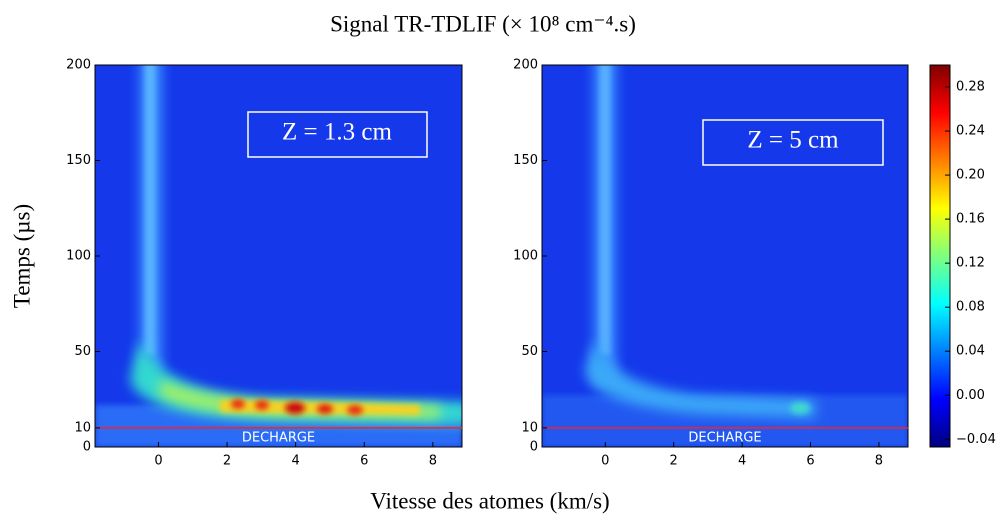 Image resolution: width=1003 pixels, height=519 pixels. I want to click on x-label: Vitesse des atomes (km/s), so click(489, 500).